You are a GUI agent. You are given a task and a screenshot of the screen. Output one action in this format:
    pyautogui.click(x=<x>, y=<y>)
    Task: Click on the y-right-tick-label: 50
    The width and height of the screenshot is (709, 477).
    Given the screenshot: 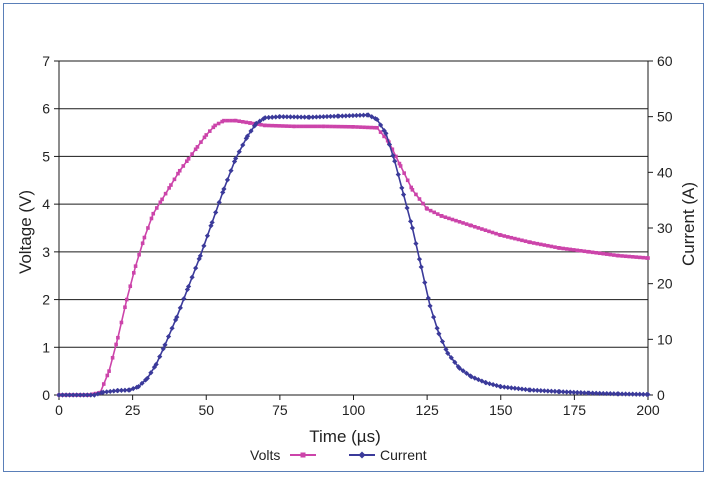 What is the action you would take?
    pyautogui.click(x=665, y=117)
    